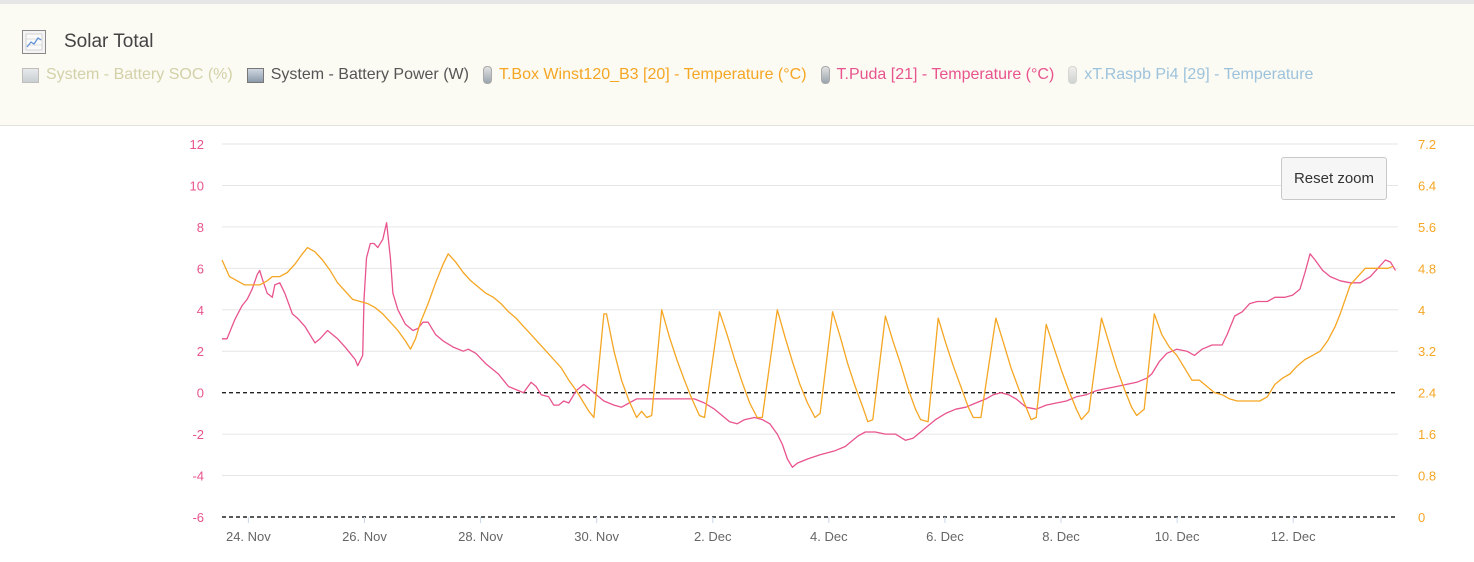  Describe the element at coordinates (1427, 476) in the screenshot. I see `y-right-tick-label: 0.8` at that location.